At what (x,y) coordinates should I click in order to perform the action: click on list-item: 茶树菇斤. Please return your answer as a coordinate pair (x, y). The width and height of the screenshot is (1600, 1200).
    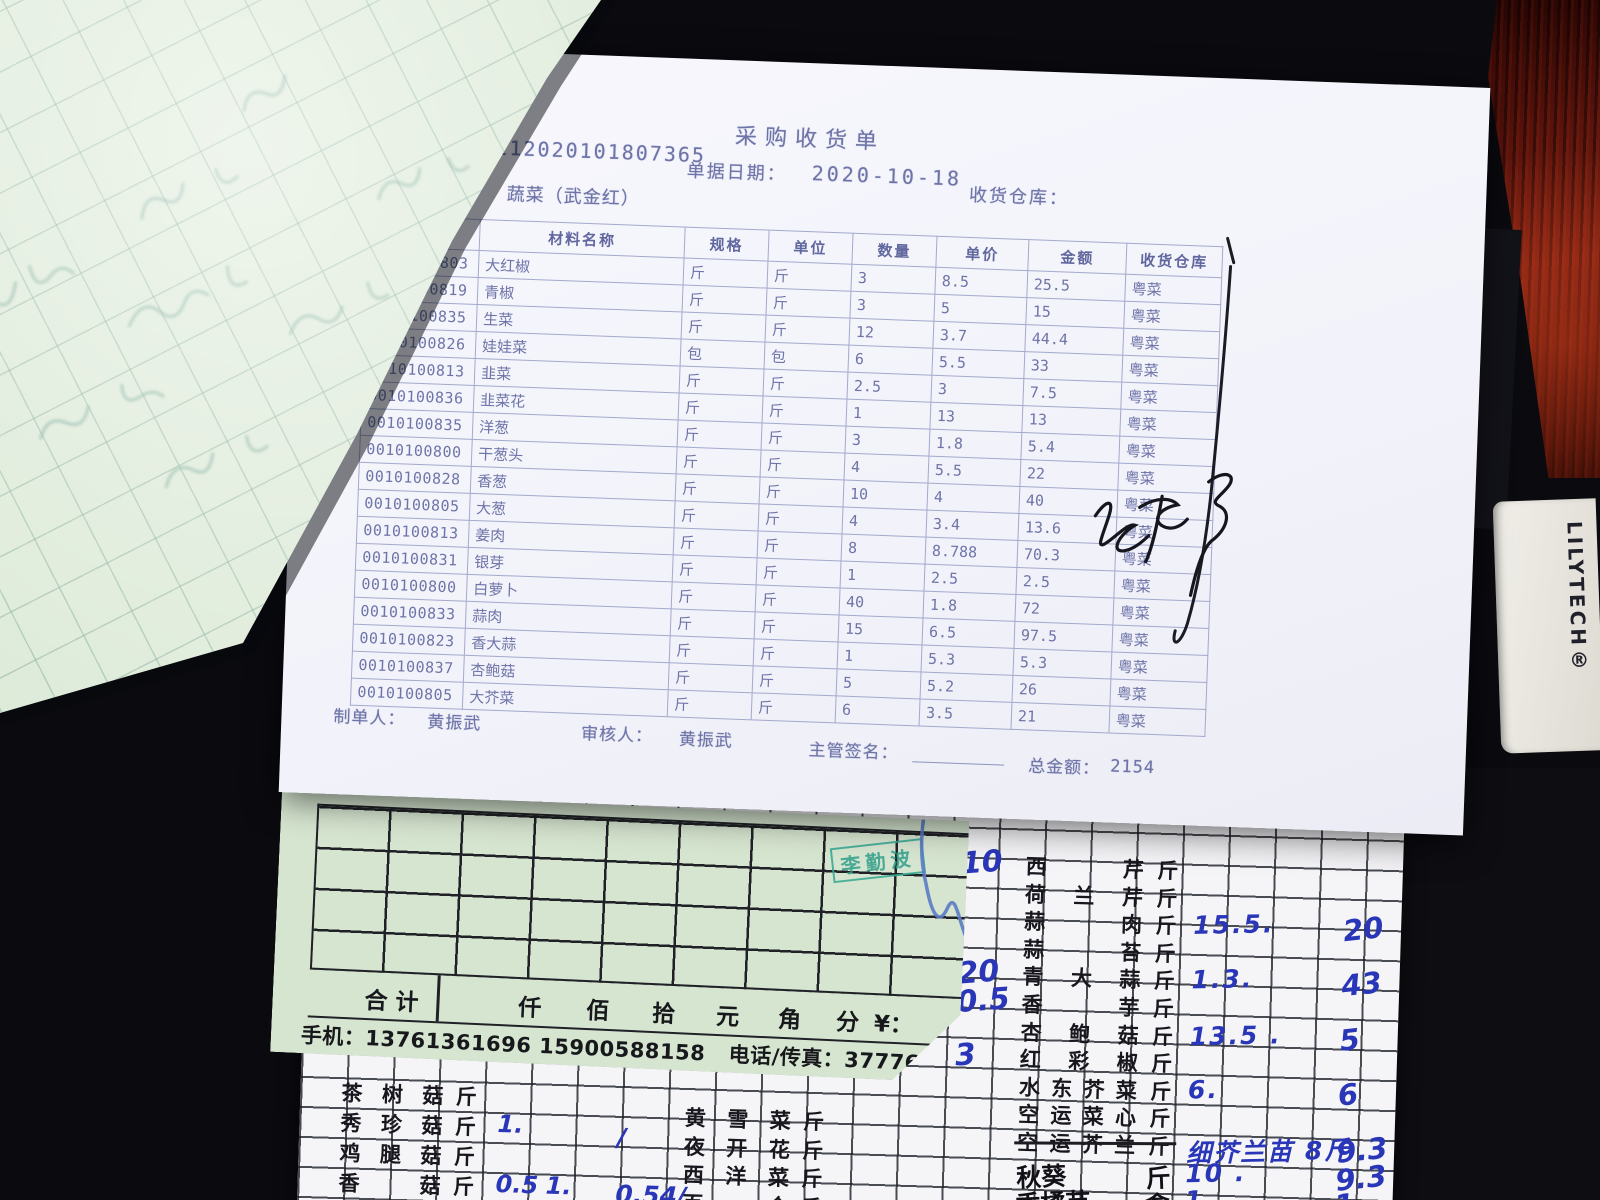
    Looking at the image, I should click on (412, 1094).